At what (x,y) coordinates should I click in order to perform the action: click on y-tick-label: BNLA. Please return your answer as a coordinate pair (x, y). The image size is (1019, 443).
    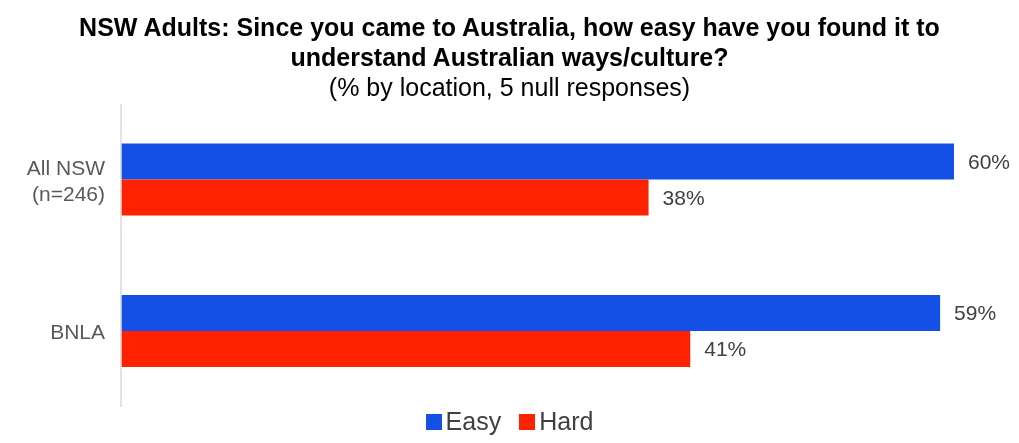
    Looking at the image, I should click on (77, 331).